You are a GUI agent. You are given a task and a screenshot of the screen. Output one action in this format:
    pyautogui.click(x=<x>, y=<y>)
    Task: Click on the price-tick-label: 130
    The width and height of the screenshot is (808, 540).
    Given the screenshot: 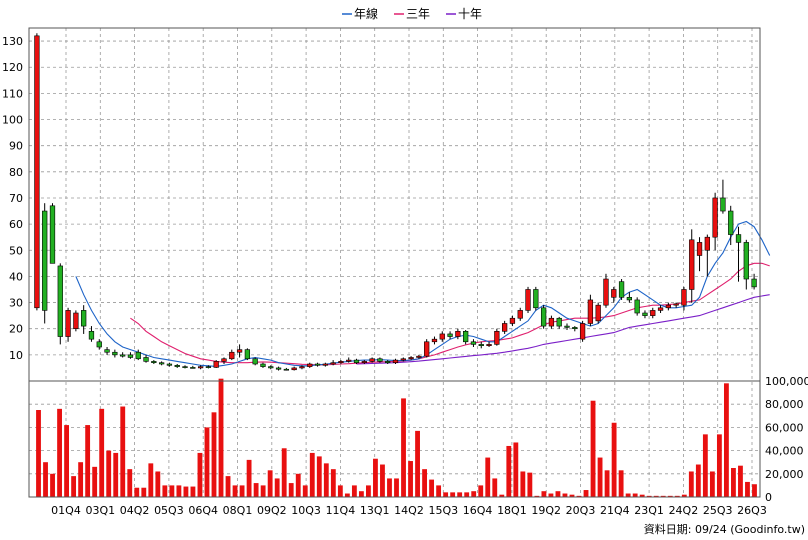 What is the action you would take?
    pyautogui.click(x=12, y=41)
    